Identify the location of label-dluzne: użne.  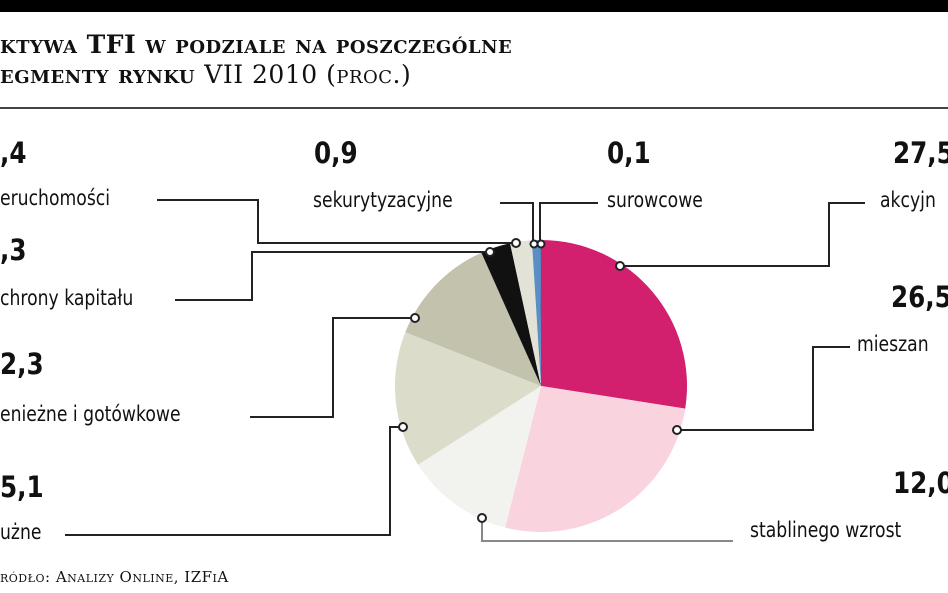
(21, 532).